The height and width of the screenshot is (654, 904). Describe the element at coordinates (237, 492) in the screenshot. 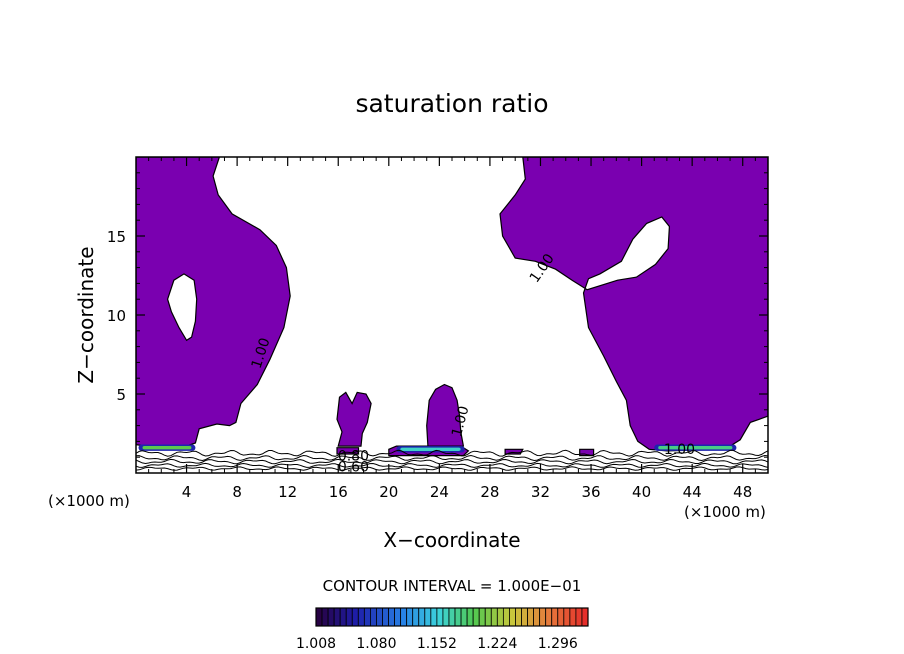

I see `x-tick-label: 8` at that location.